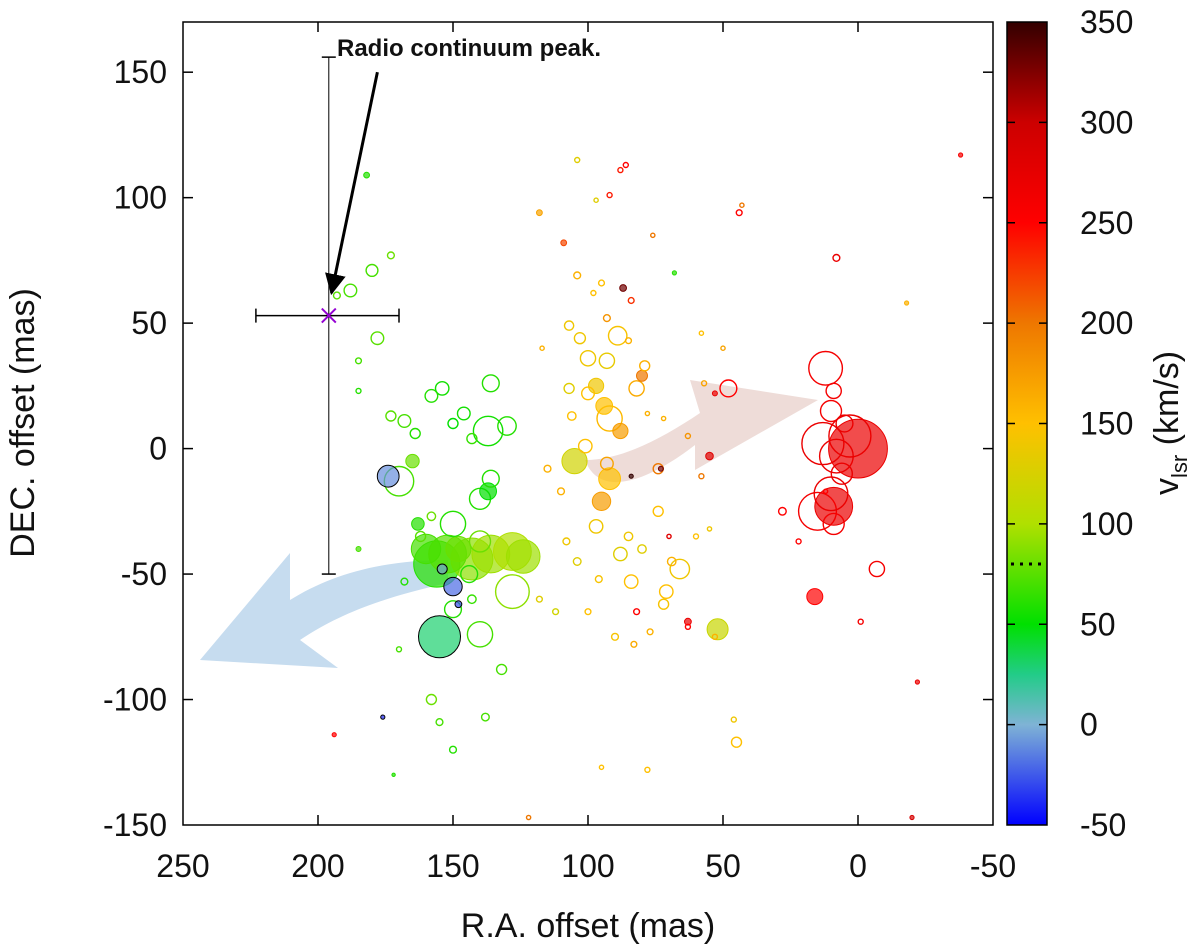 This screenshot has width=1200, height=952. Describe the element at coordinates (1106, 323) in the screenshot. I see `cbar-tick-label-200: 200` at that location.